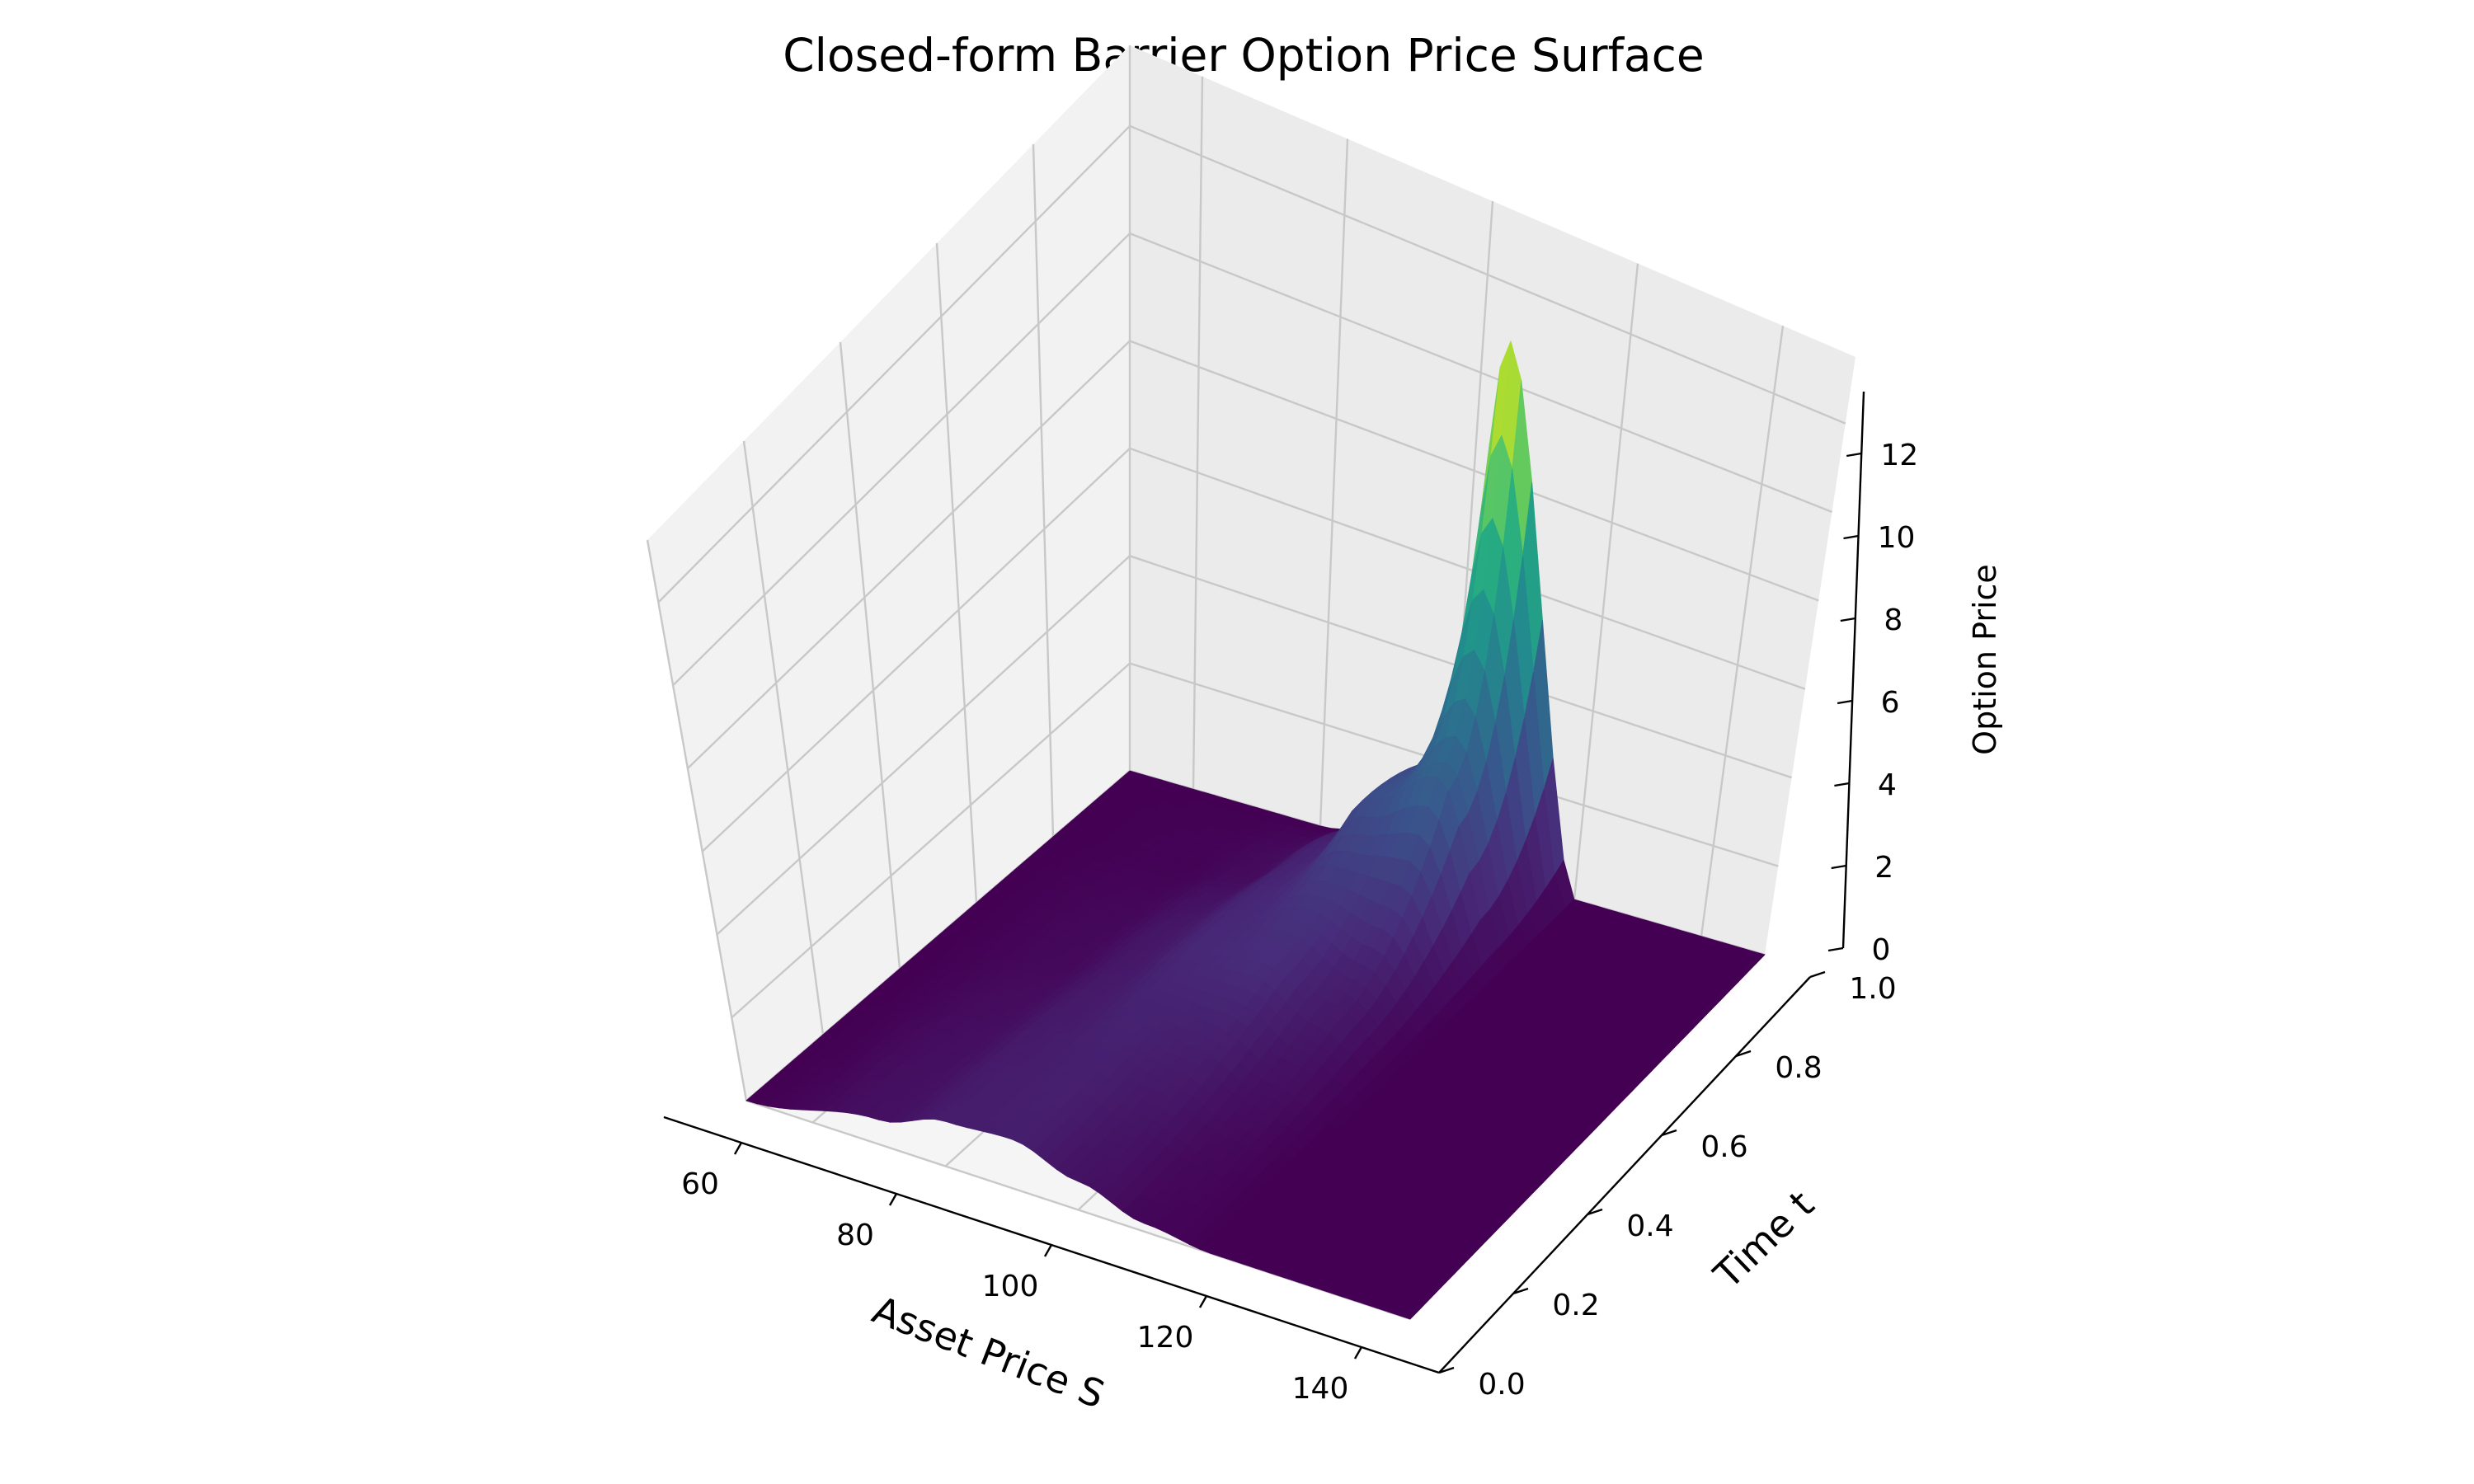 The width and height of the screenshot is (2474, 1484). Describe the element at coordinates (1985, 659) in the screenshot. I see `z-axis-label: Option Price` at that location.